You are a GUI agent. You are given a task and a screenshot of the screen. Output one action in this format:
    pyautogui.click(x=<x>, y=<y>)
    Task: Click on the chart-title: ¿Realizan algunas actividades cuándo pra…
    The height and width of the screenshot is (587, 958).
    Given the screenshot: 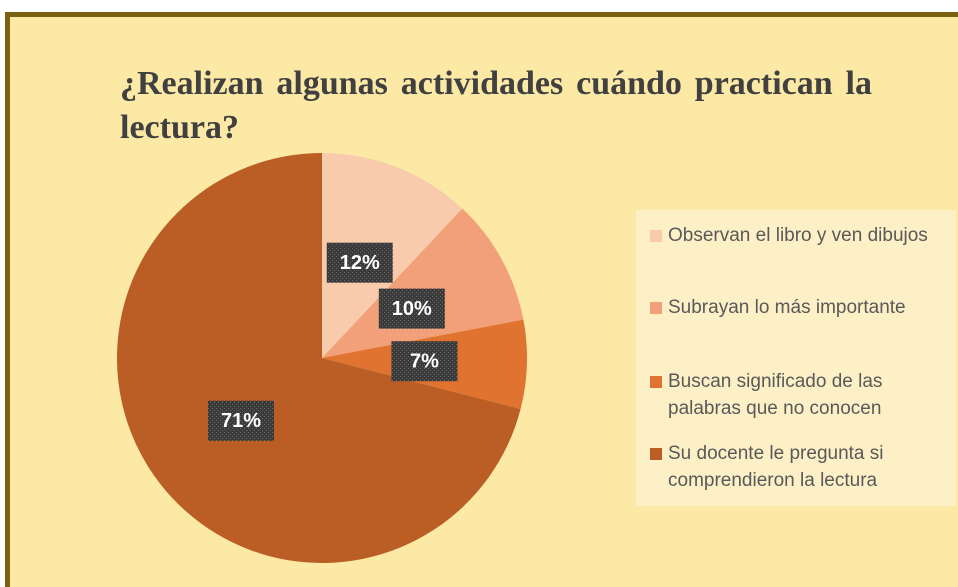 What is the action you would take?
    pyautogui.click(x=496, y=105)
    